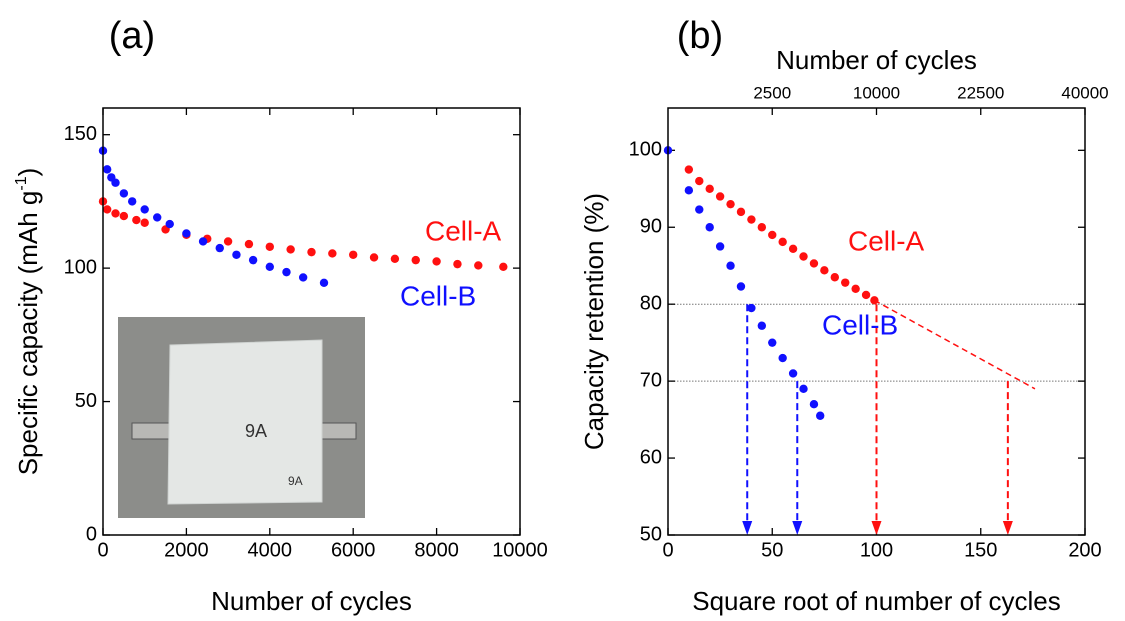 This screenshot has height=621, width=1125. What do you see at coordinates (1084, 550) in the screenshot?
I see `x-tick-label: 200` at bounding box center [1084, 550].